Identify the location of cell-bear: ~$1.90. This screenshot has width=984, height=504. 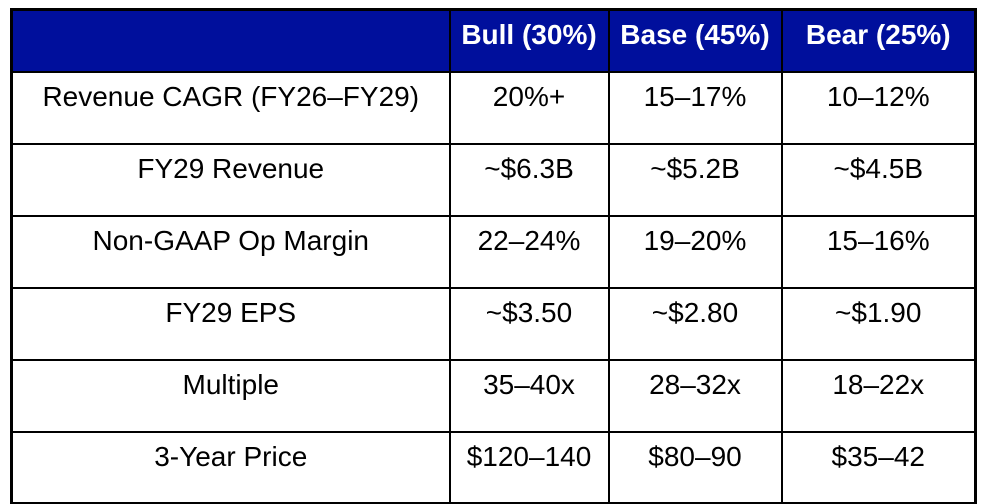
(878, 323).